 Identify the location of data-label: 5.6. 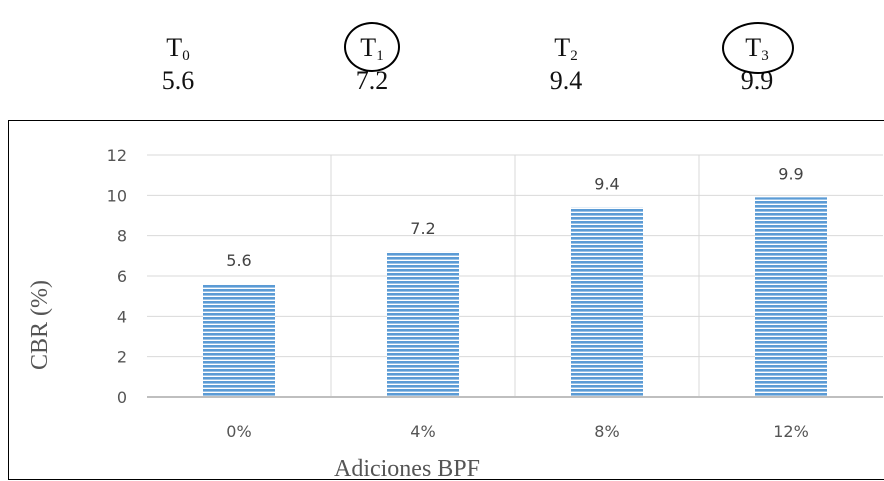
(238, 260).